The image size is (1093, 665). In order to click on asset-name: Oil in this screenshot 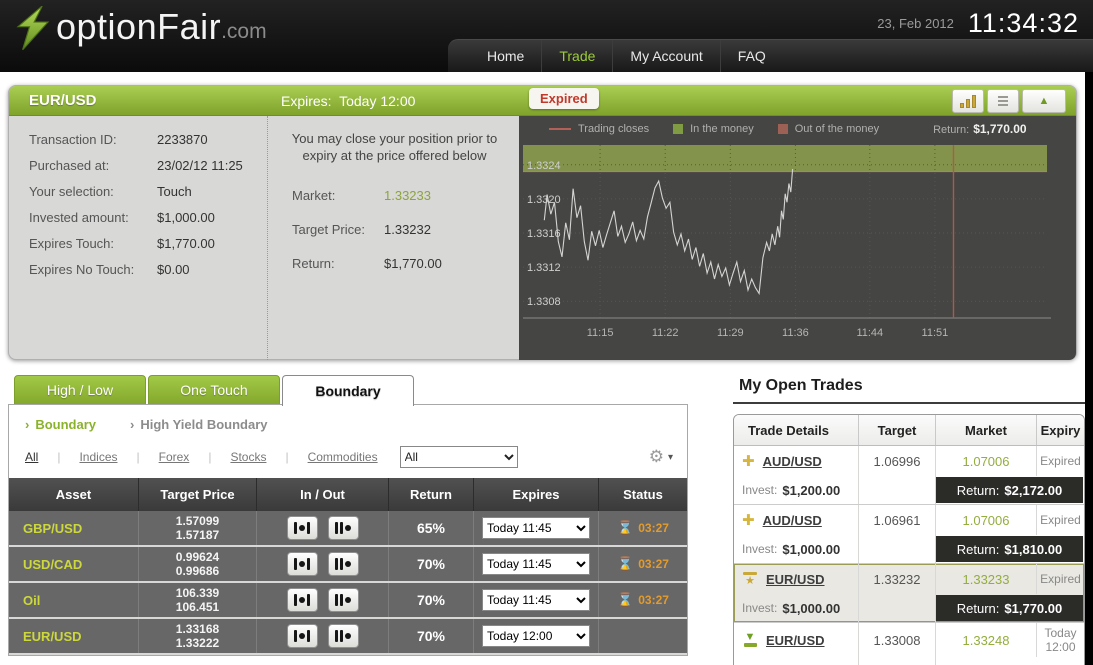, I will do `click(74, 600)`.